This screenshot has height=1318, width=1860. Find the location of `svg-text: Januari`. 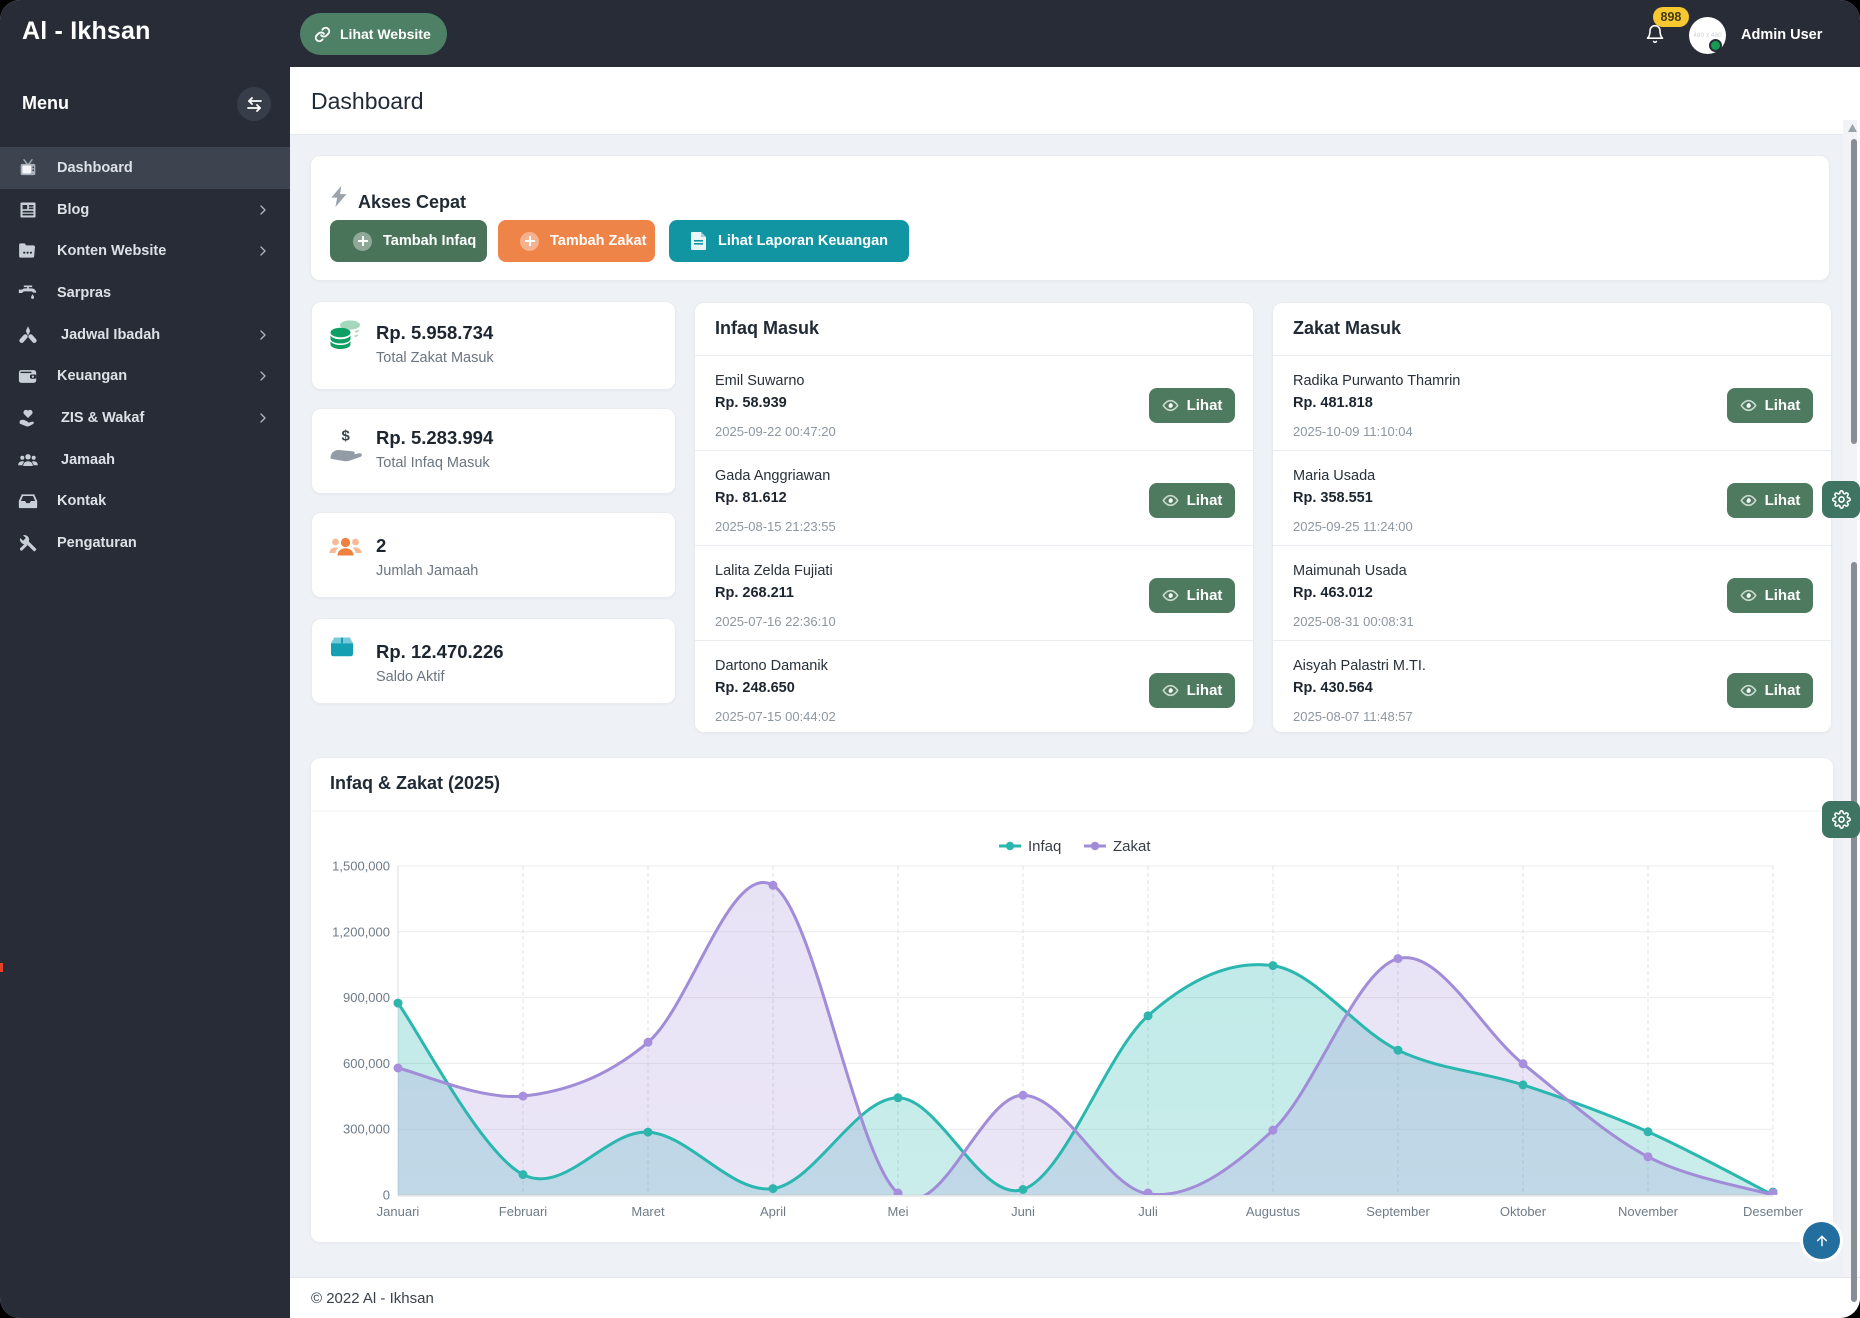

svg-text: Januari is located at coordinates (398, 1211).